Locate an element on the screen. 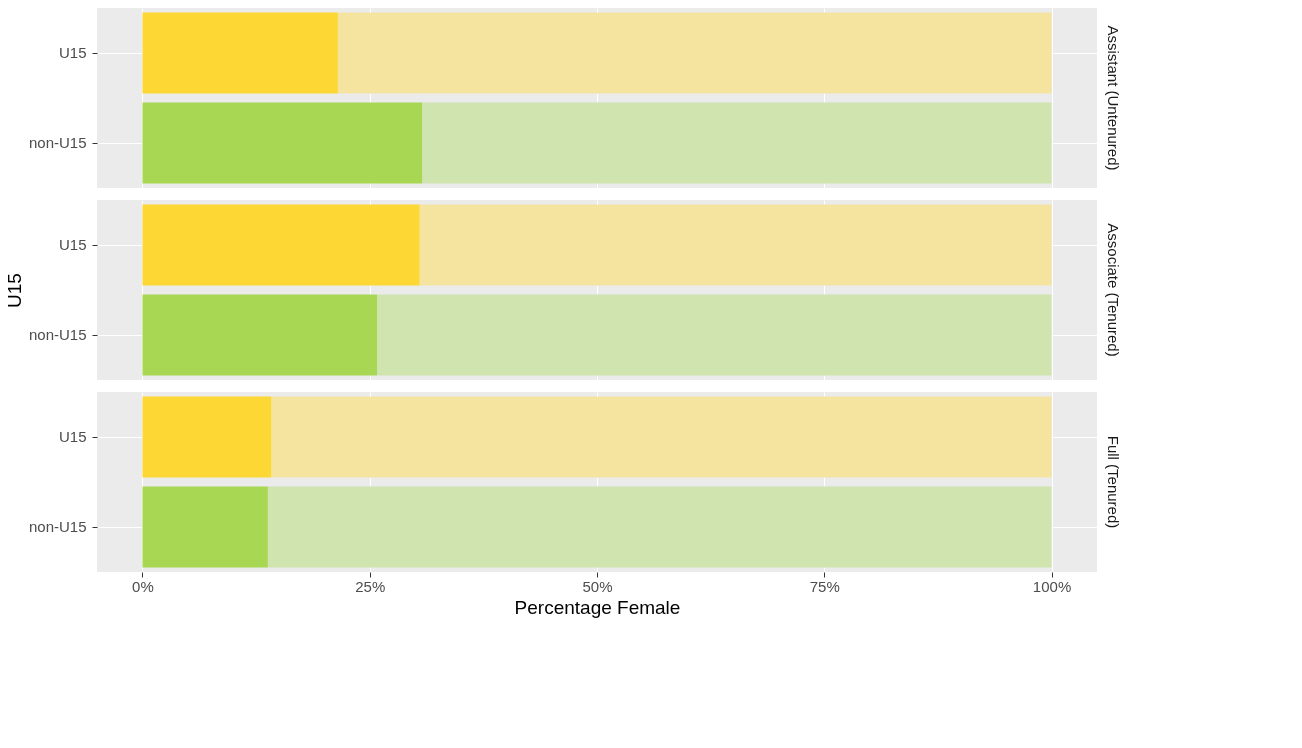  y-axis-title: U15 is located at coordinates (14, 290).